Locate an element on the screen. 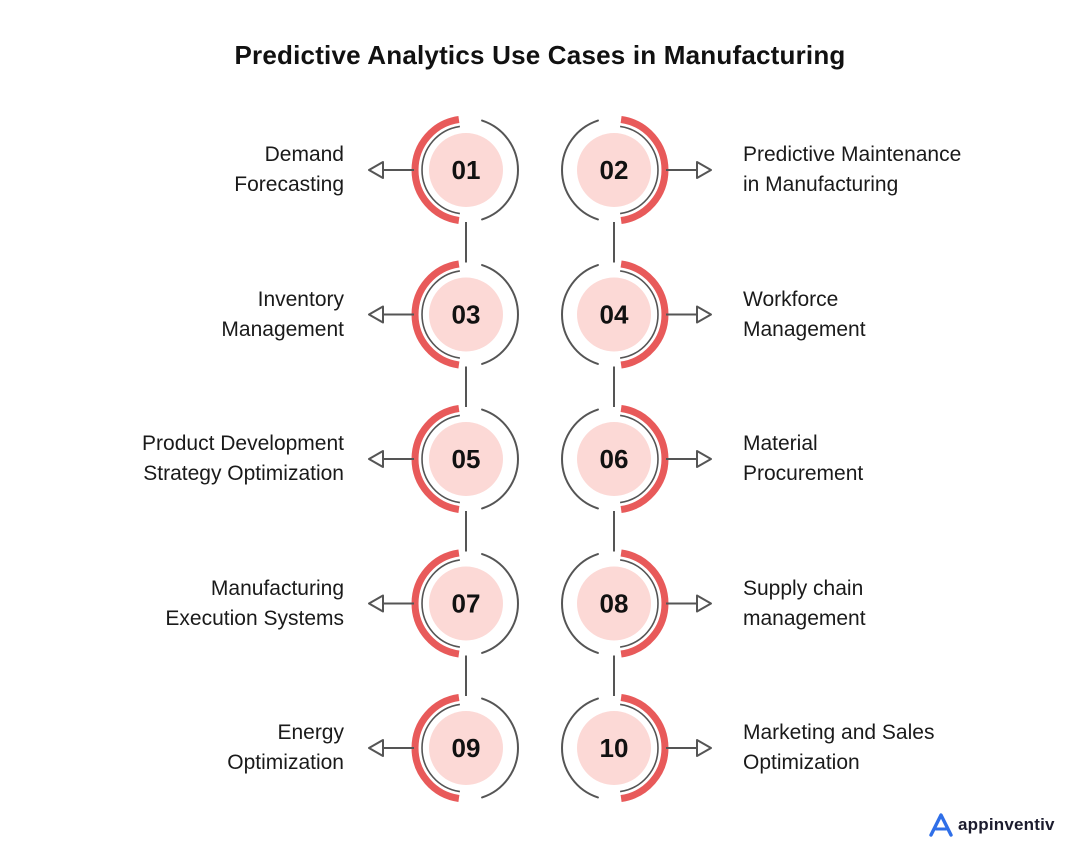 The height and width of the screenshot is (864, 1080). node-number: 04 is located at coordinates (614, 315).